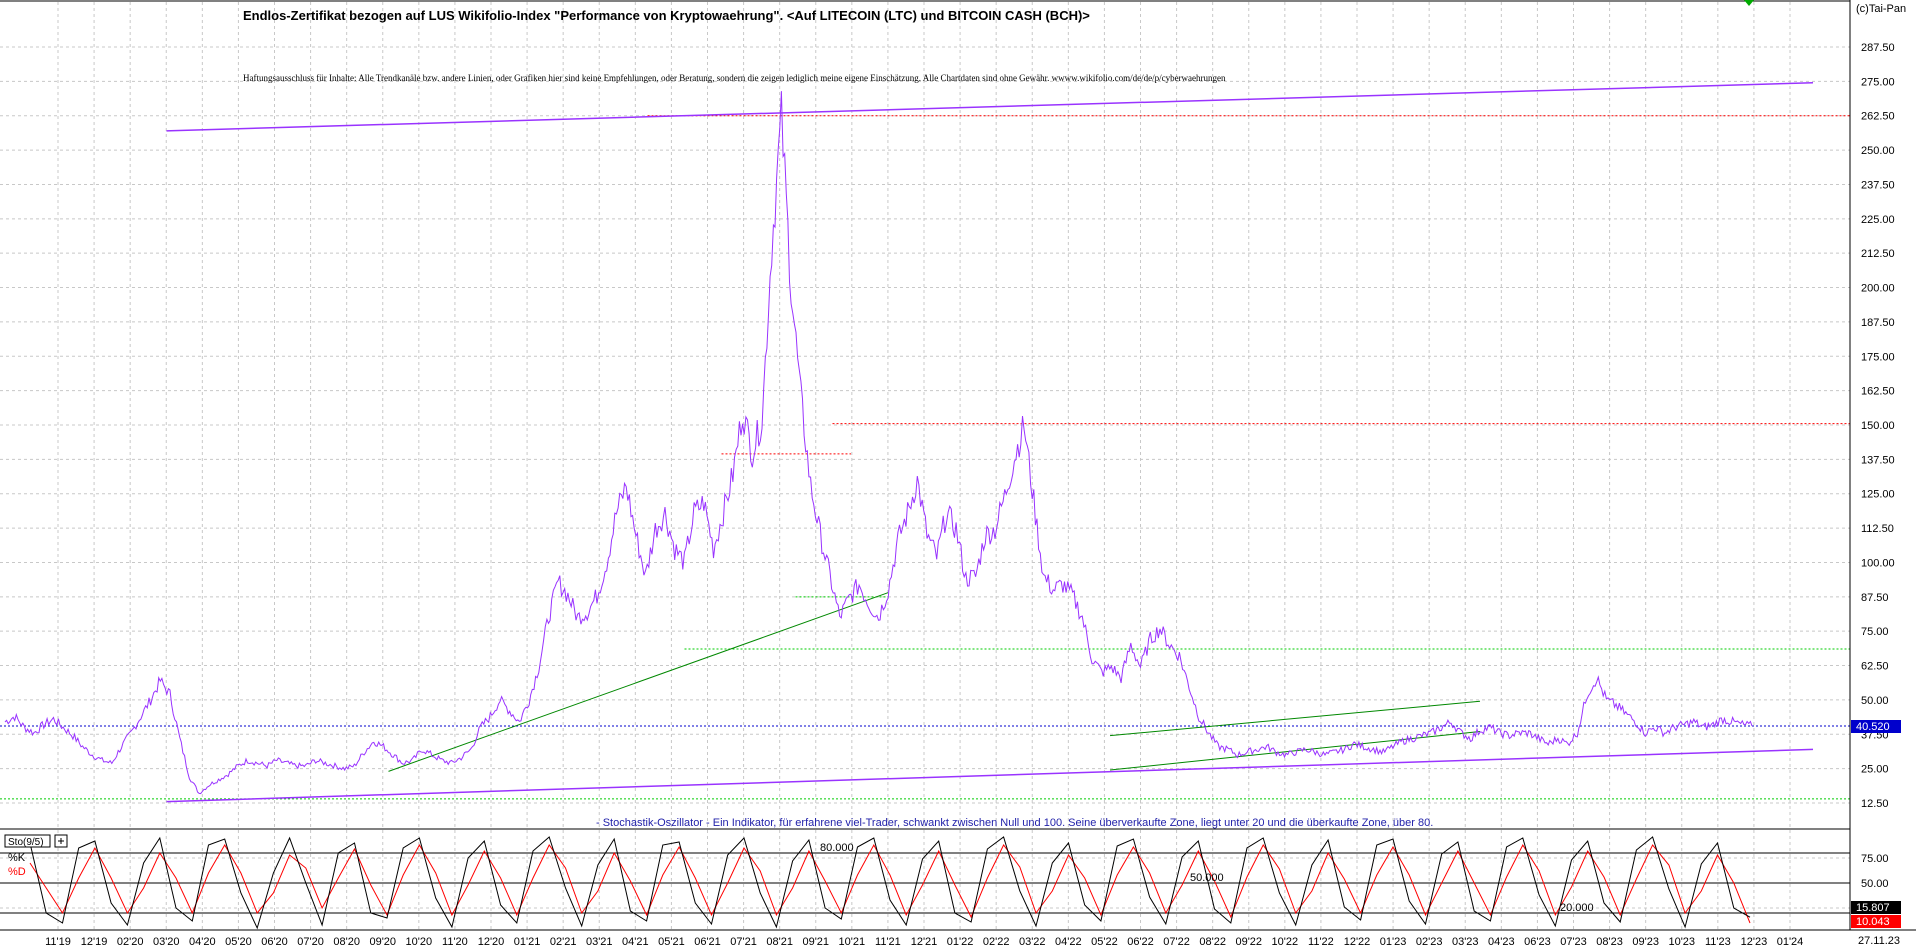 This screenshot has width=1916, height=948. I want to click on copyright-label: (c)Tai-Pan, so click(1881, 9).